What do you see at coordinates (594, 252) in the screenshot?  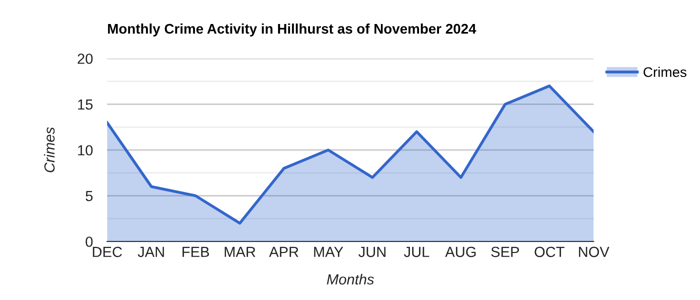 I see `x-tick-label: NOV` at bounding box center [594, 252].